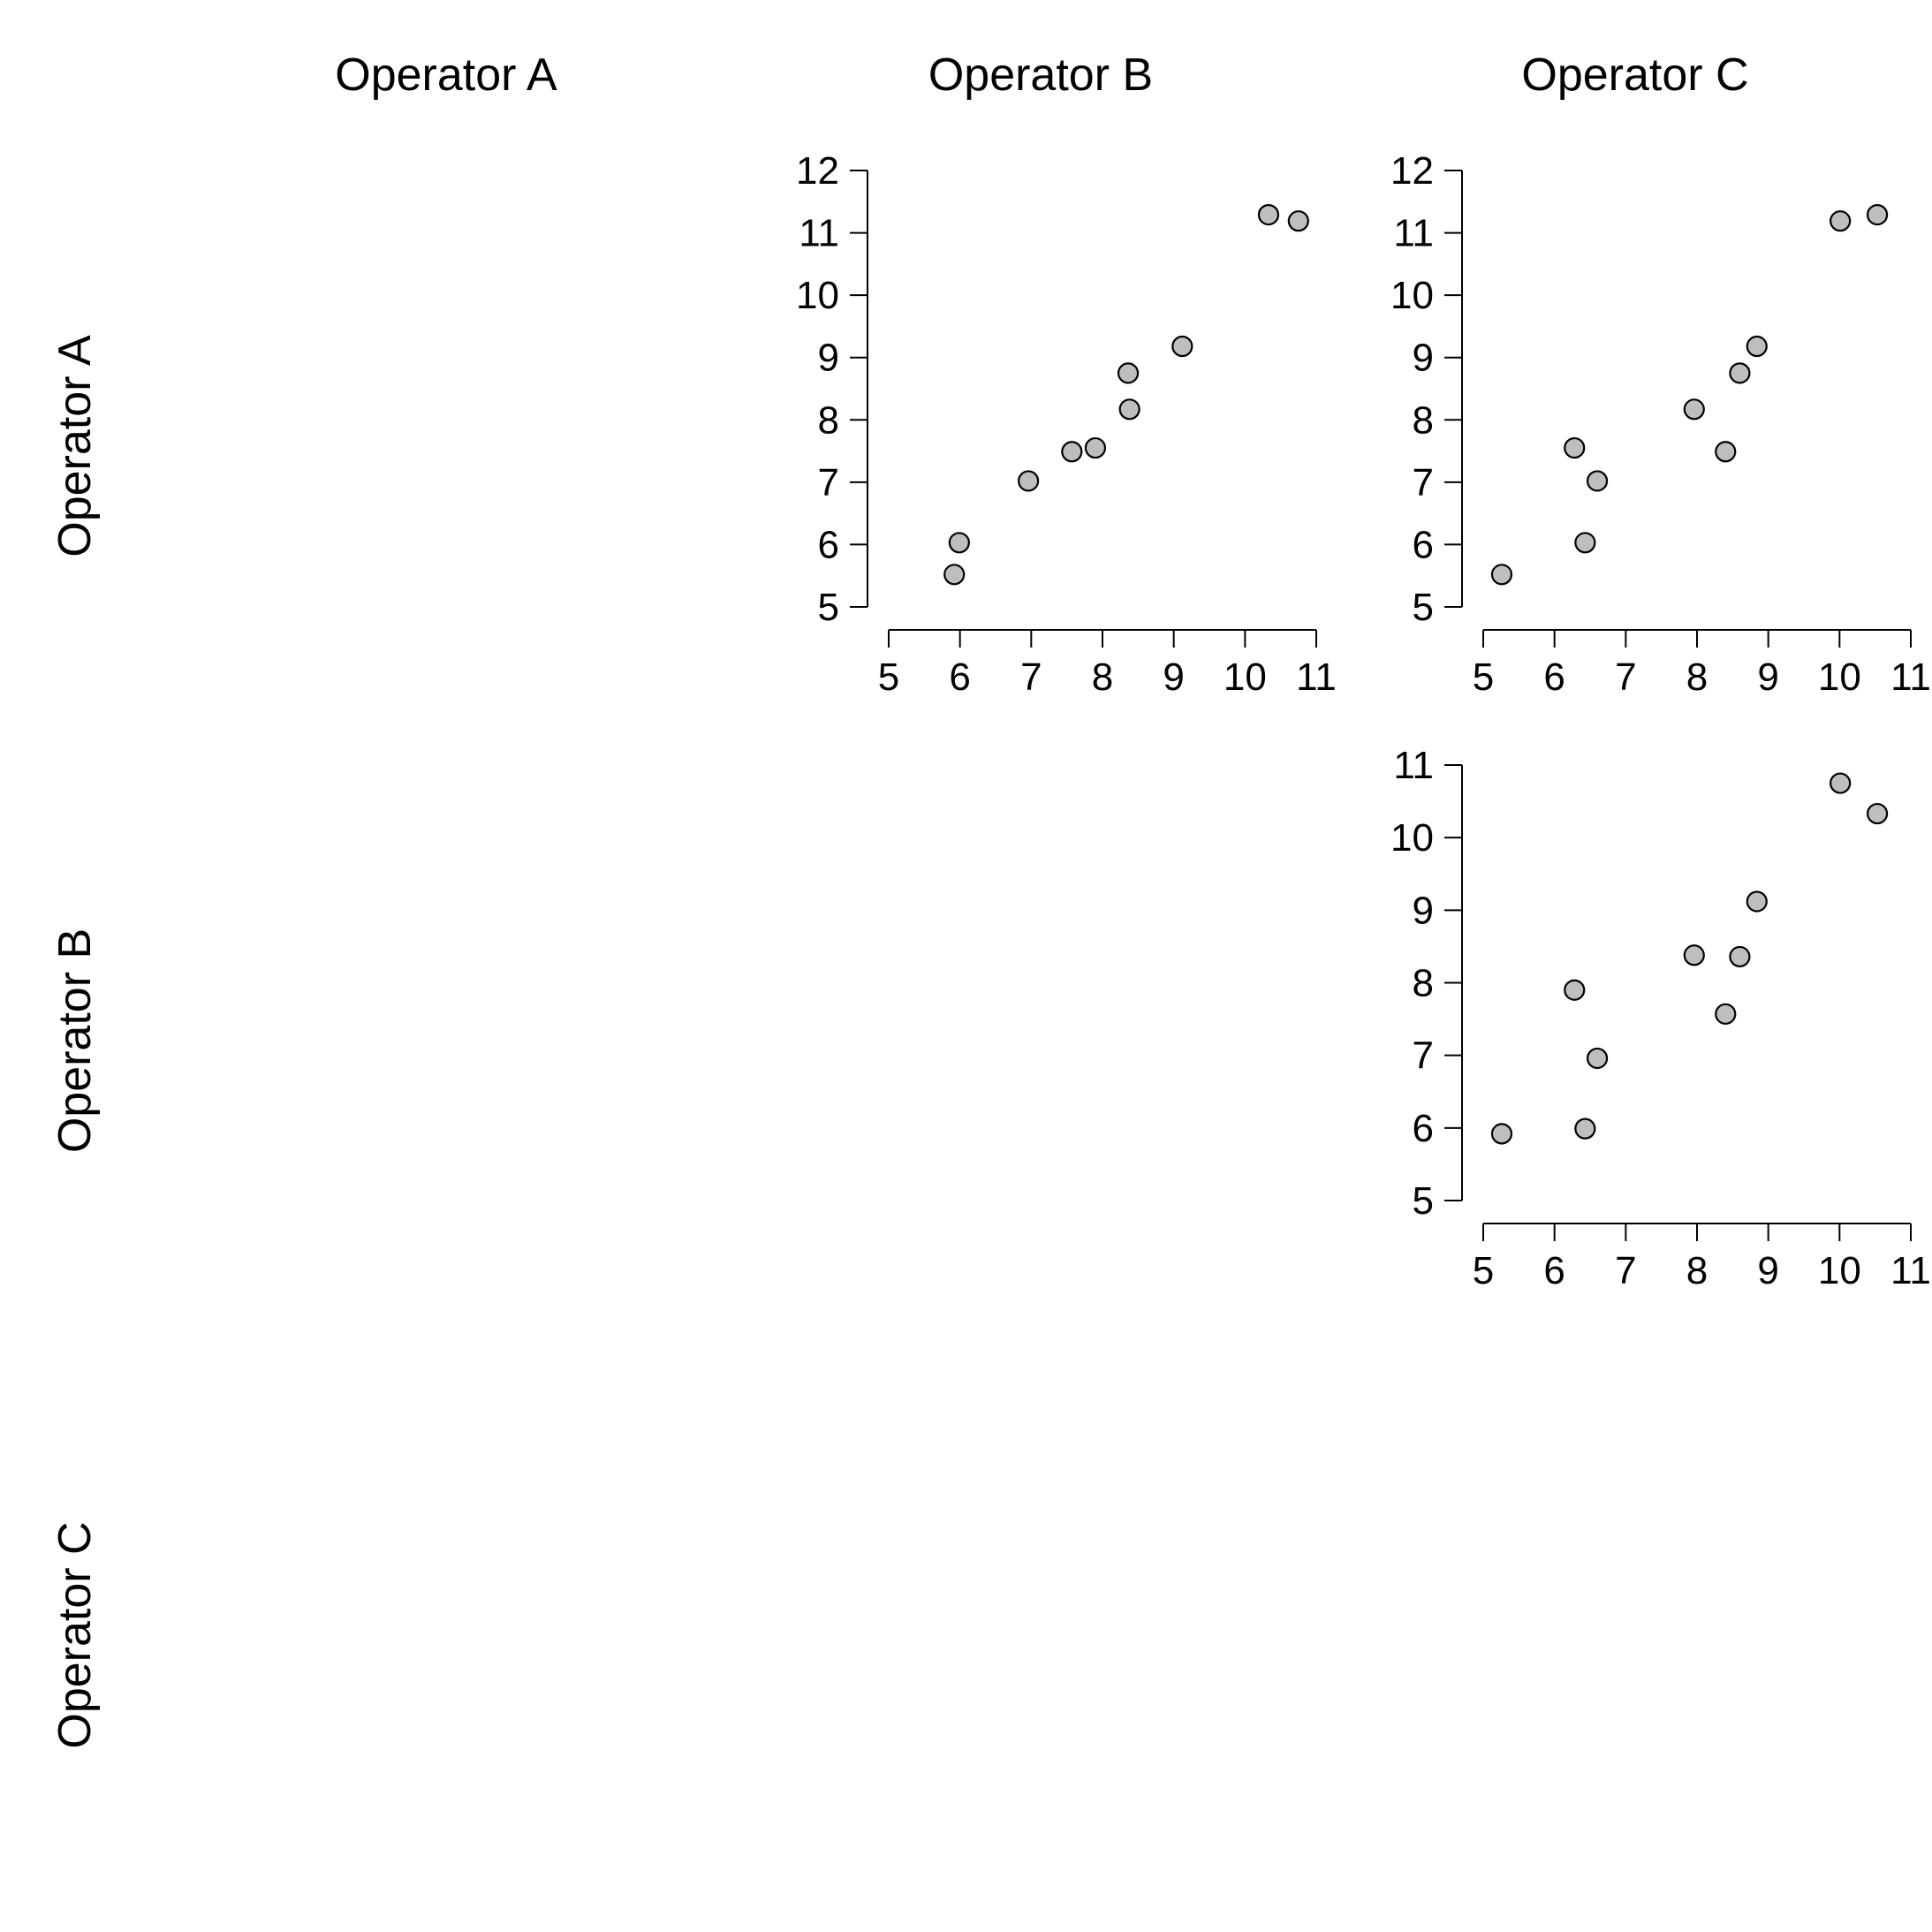 This screenshot has width=1932, height=1932. Describe the element at coordinates (75, 446) in the screenshot. I see `row-header-operator-a: Operator A` at that location.